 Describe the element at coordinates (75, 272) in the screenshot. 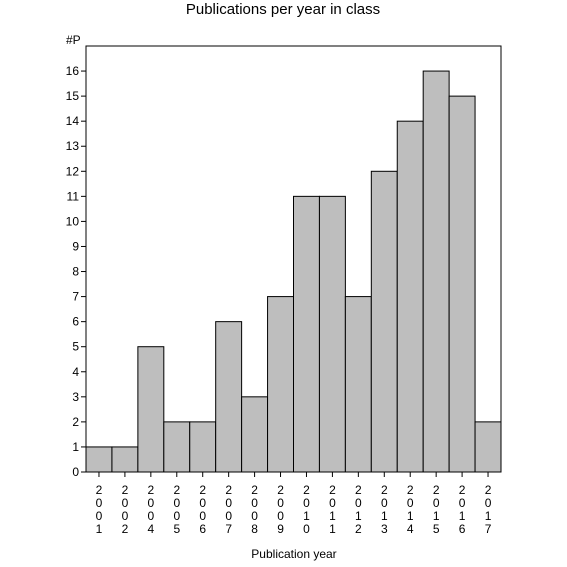

I see `y-tick-label: 8` at that location.